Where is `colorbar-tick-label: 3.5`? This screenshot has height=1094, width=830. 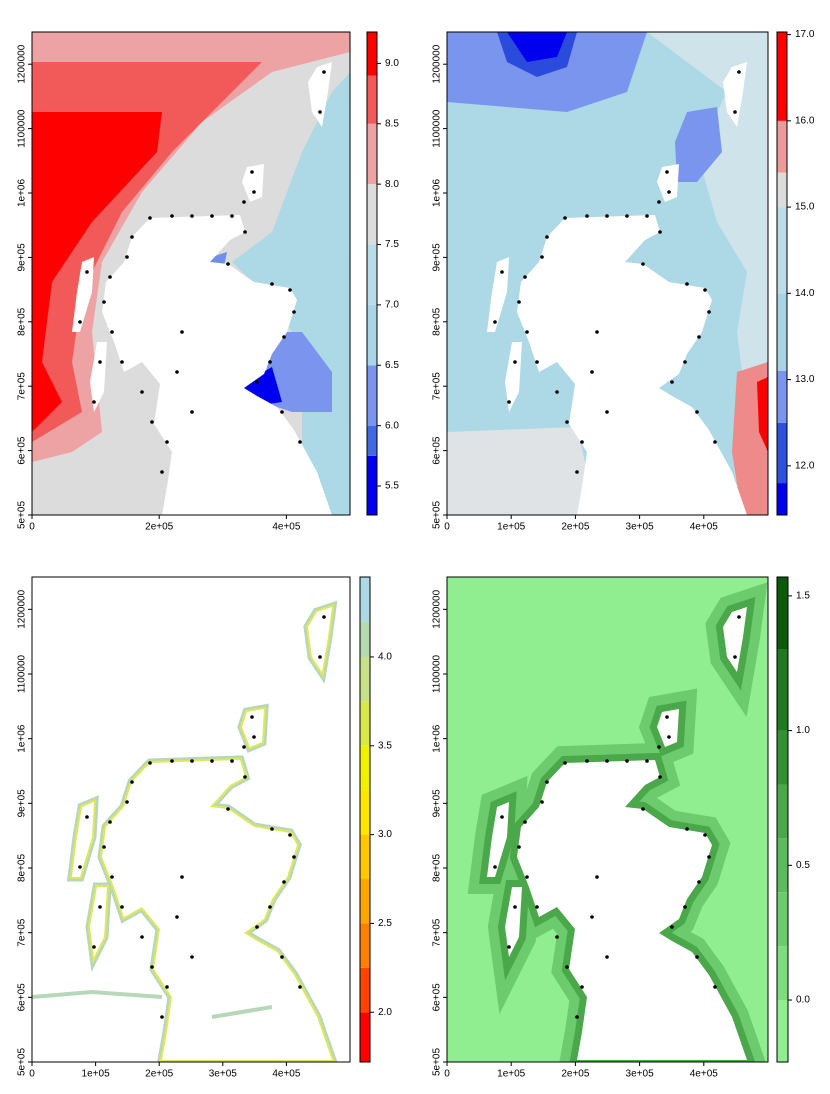
colorbar-tick-label: 3.5 is located at coordinates (385, 745).